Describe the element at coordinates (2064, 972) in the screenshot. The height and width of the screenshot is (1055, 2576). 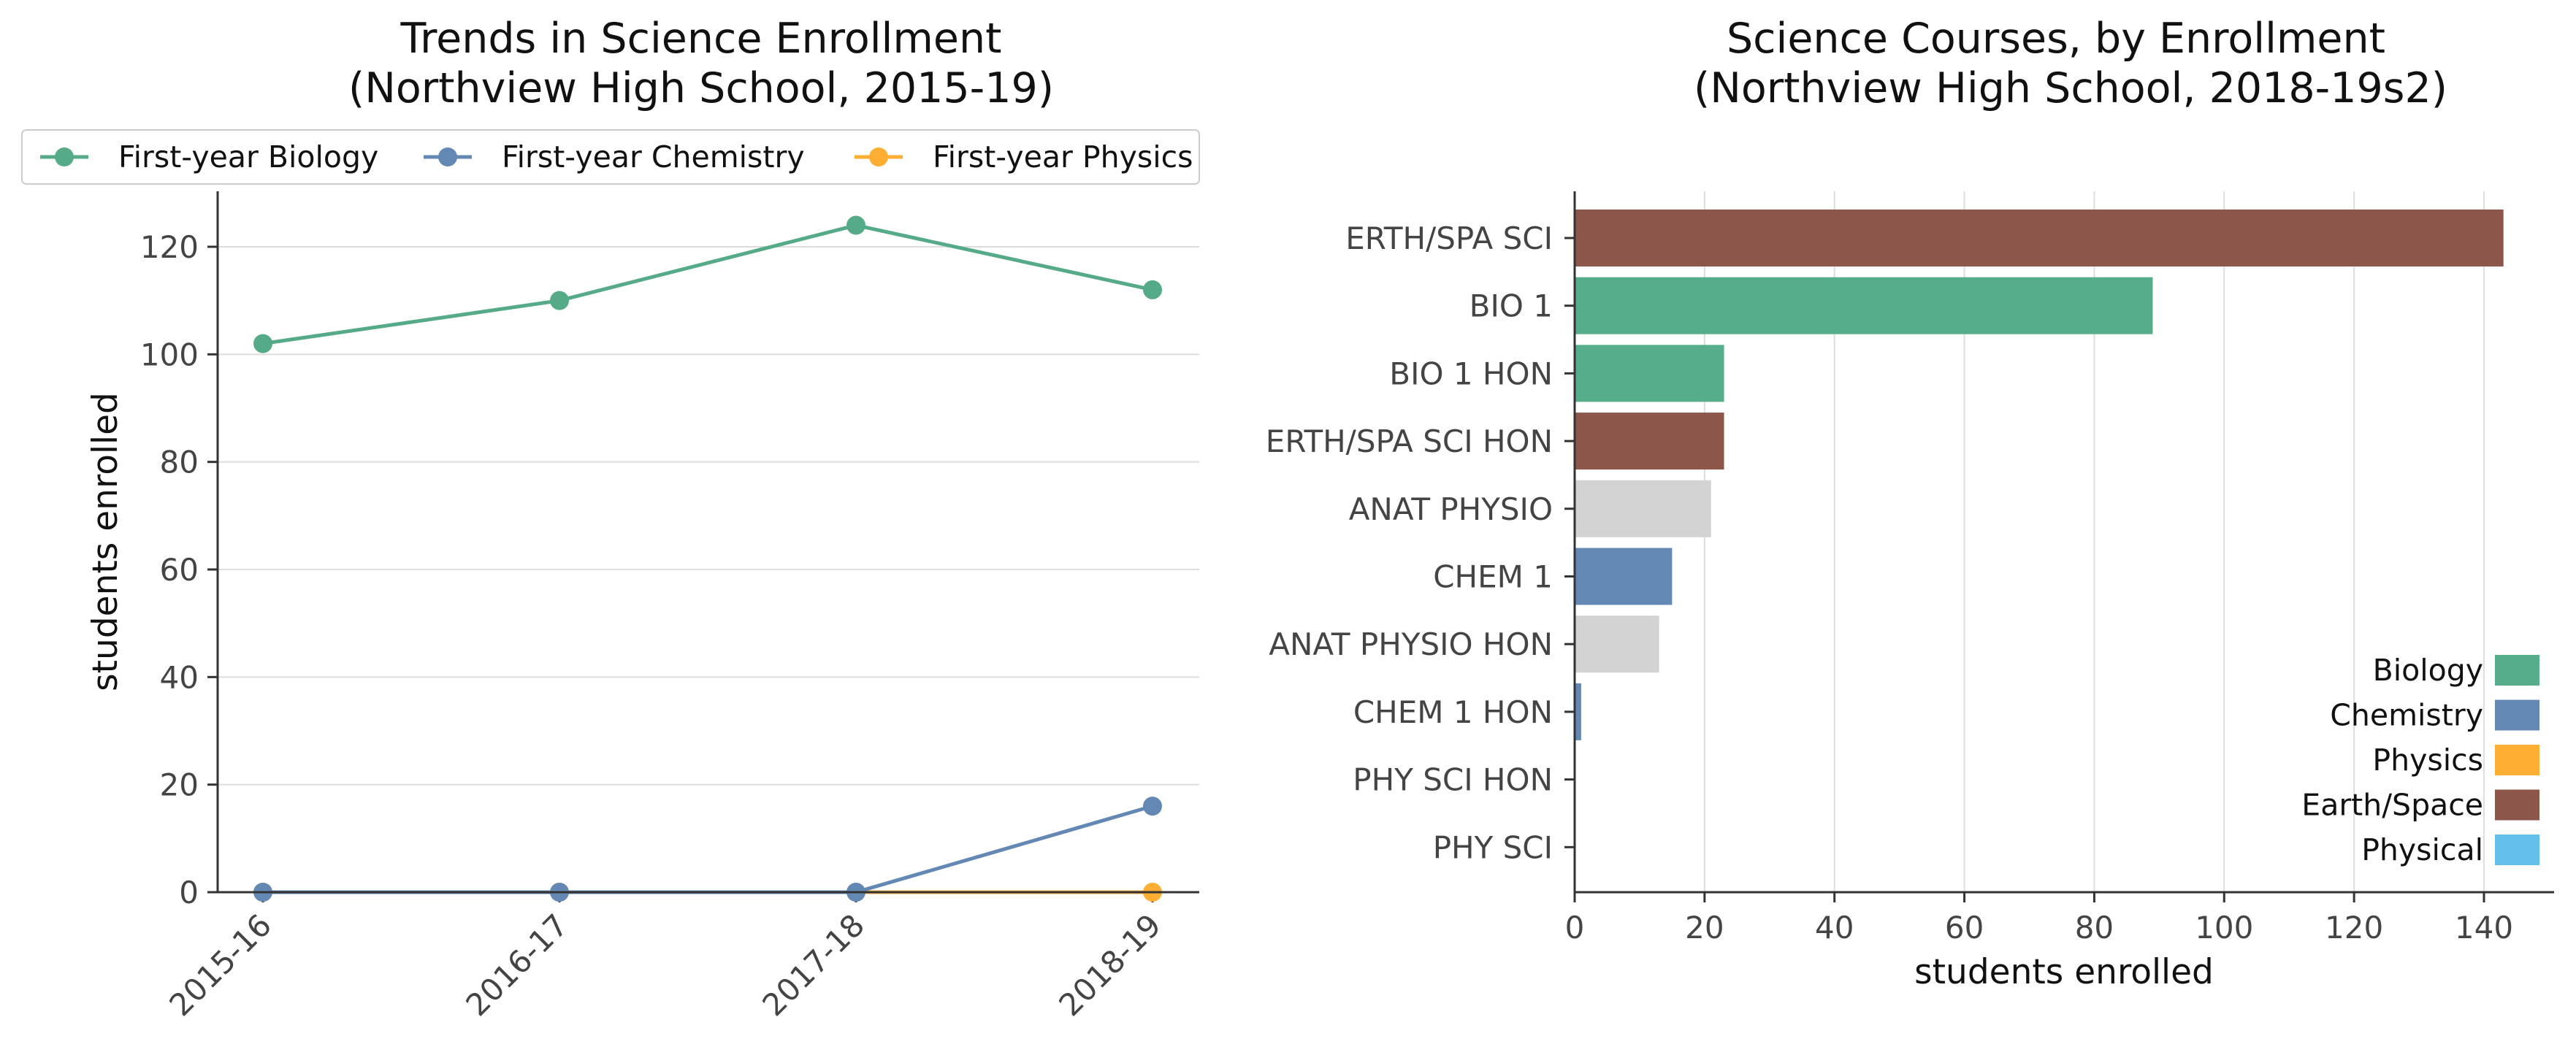
I see `bar-chart-x-label: students enrolled` at that location.